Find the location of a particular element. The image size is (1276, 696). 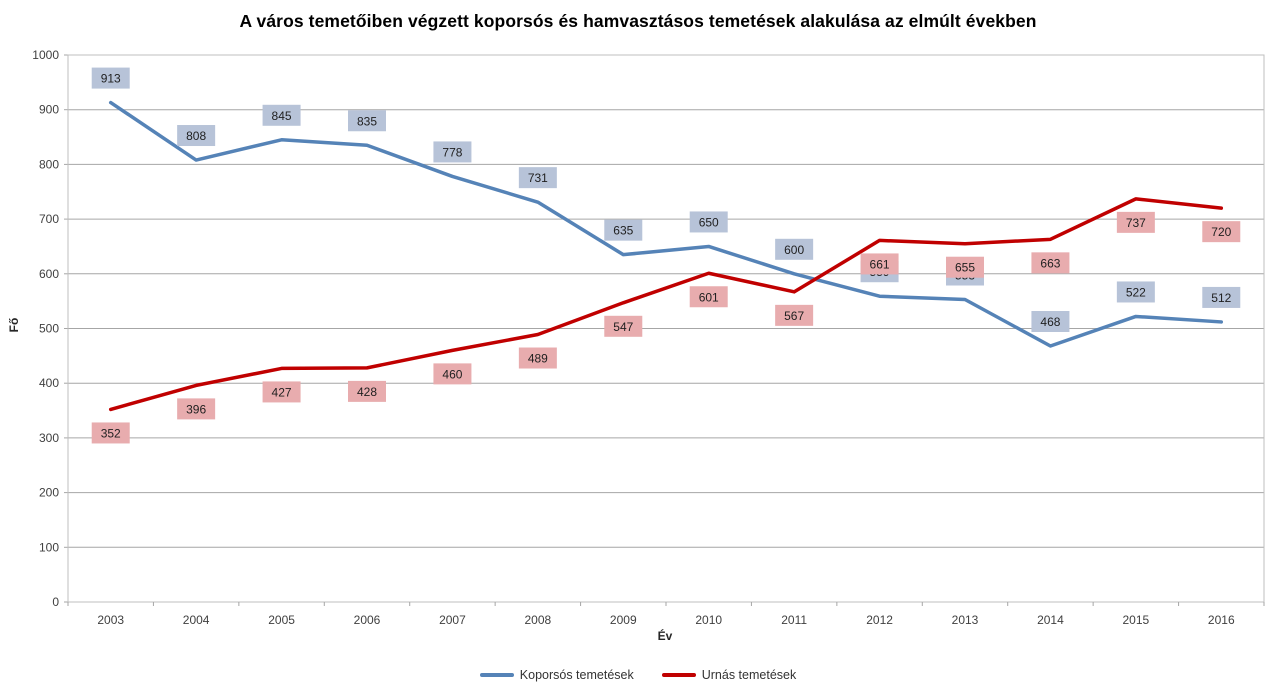

y-tick-label-500: 500 is located at coordinates (49, 329).